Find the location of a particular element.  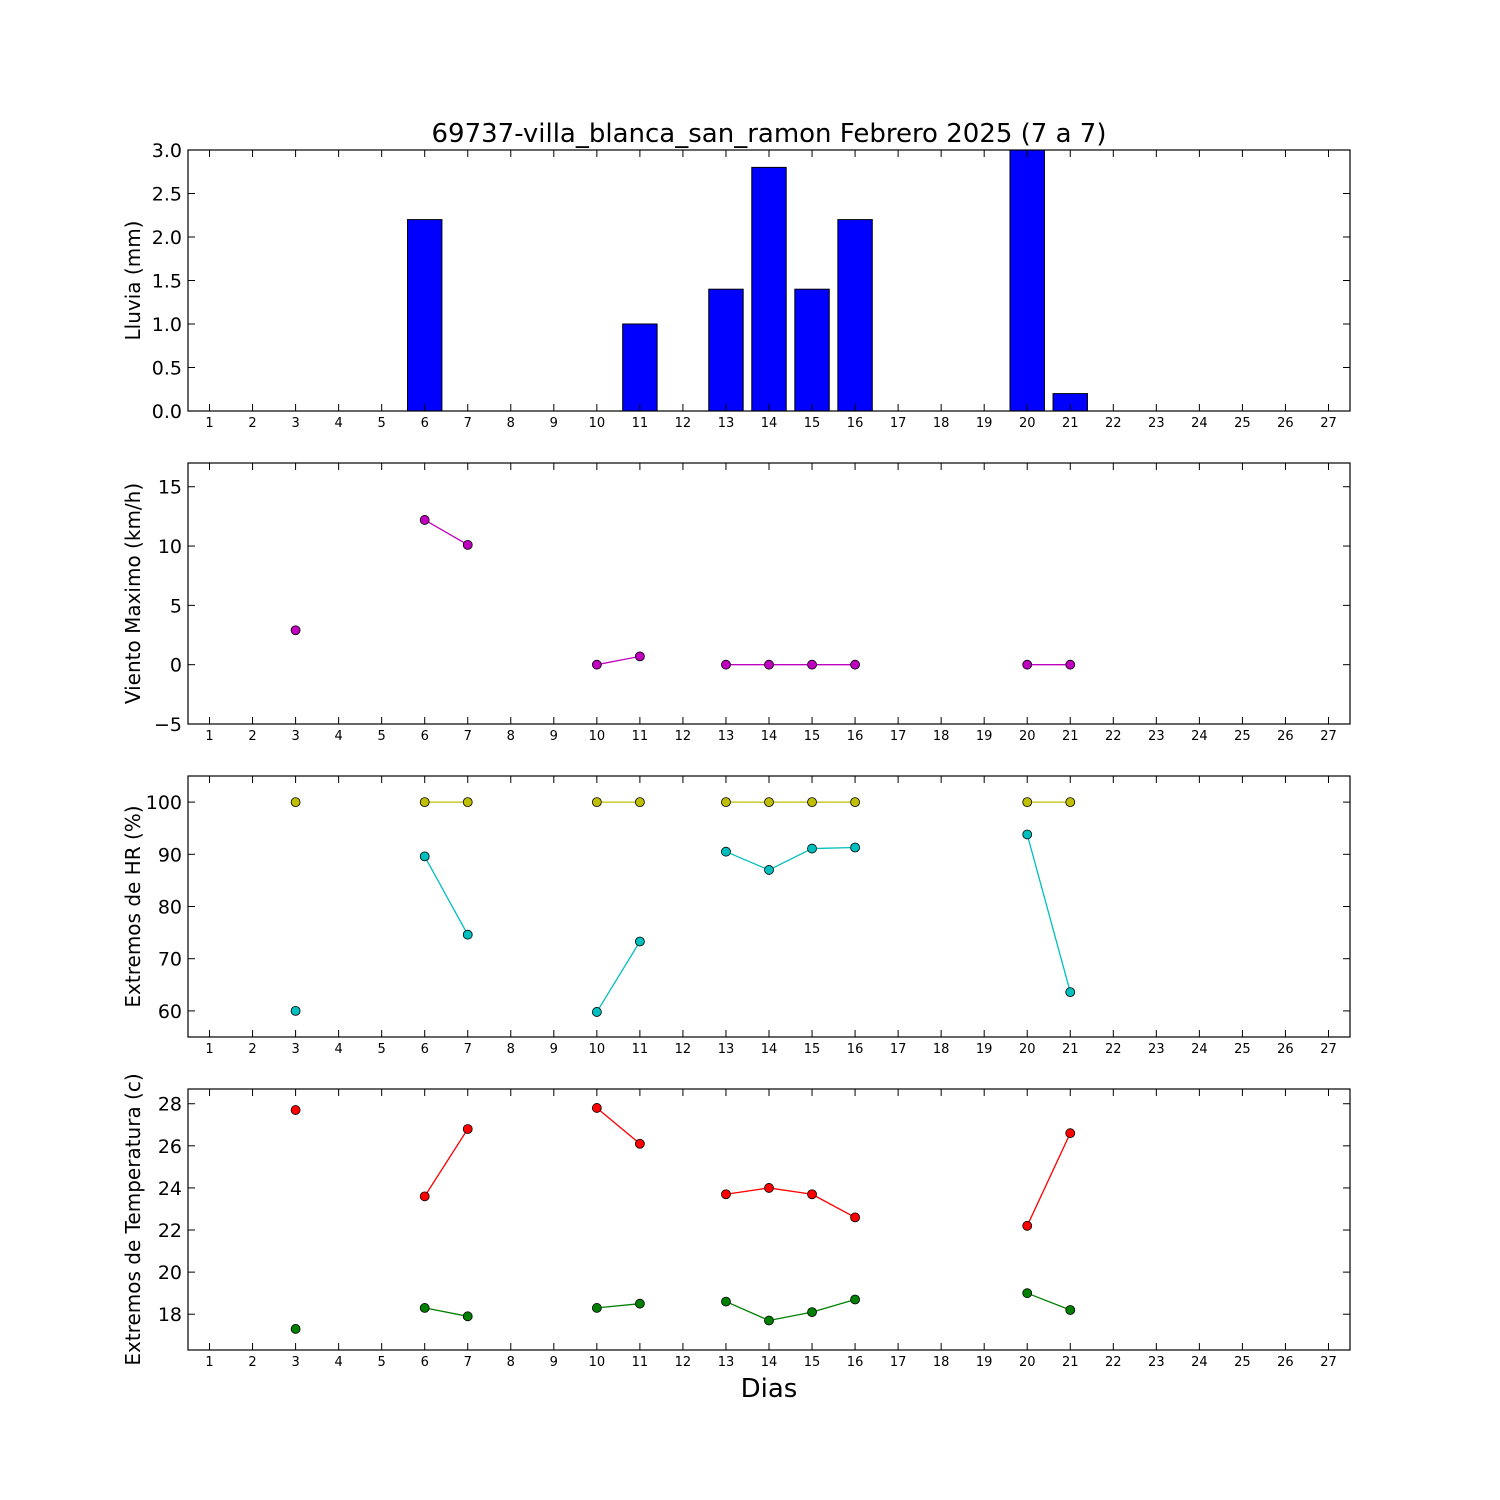

x-tick-label: 14 is located at coordinates (769, 1049).